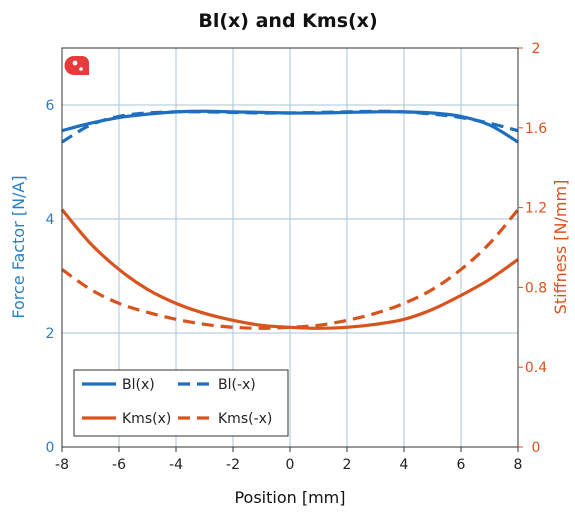  Describe the element at coordinates (18, 246) in the screenshot. I see `left-axis-label: Force Factor [N/A]` at that location.